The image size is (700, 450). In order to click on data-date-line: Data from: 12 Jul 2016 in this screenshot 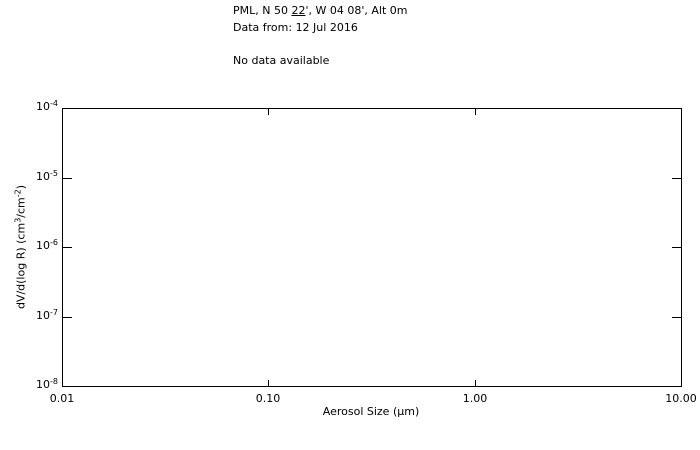, I will do `click(295, 27)`.